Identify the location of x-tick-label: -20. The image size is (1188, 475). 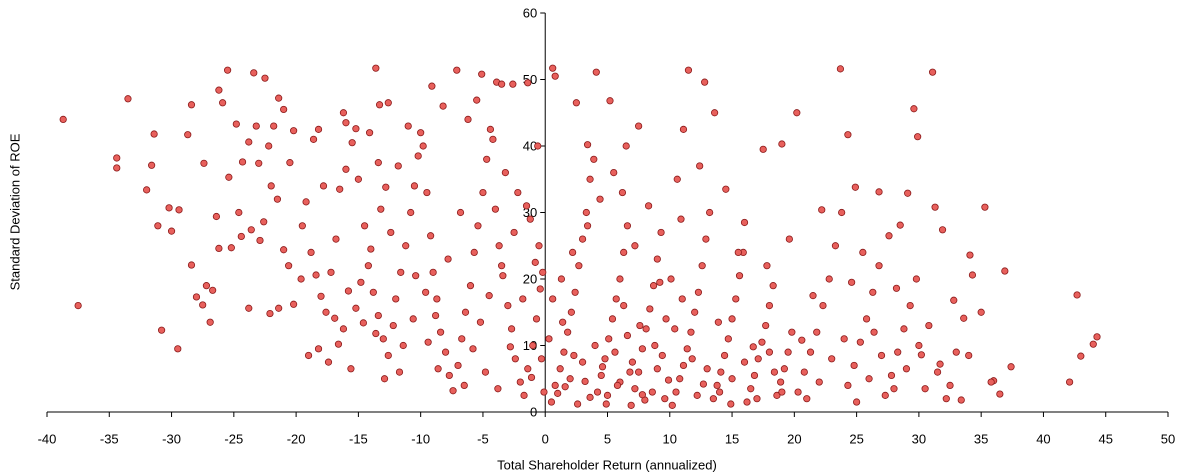
(296, 438).